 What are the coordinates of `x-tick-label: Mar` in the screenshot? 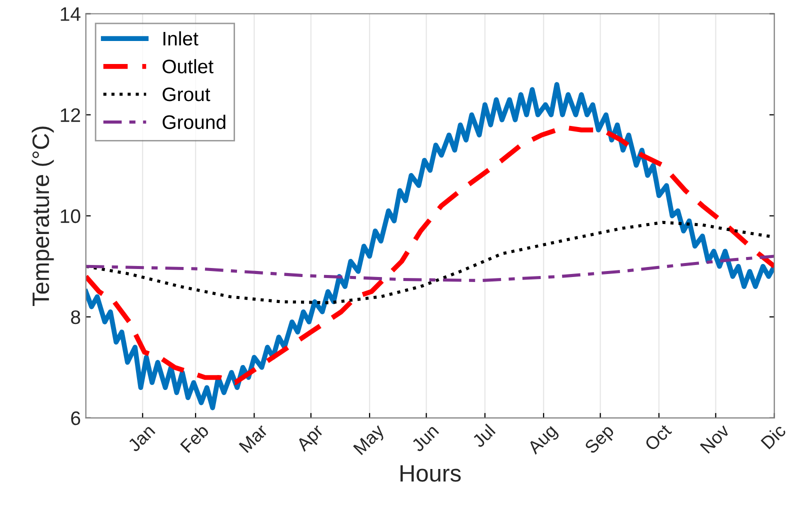 It's located at (253, 438).